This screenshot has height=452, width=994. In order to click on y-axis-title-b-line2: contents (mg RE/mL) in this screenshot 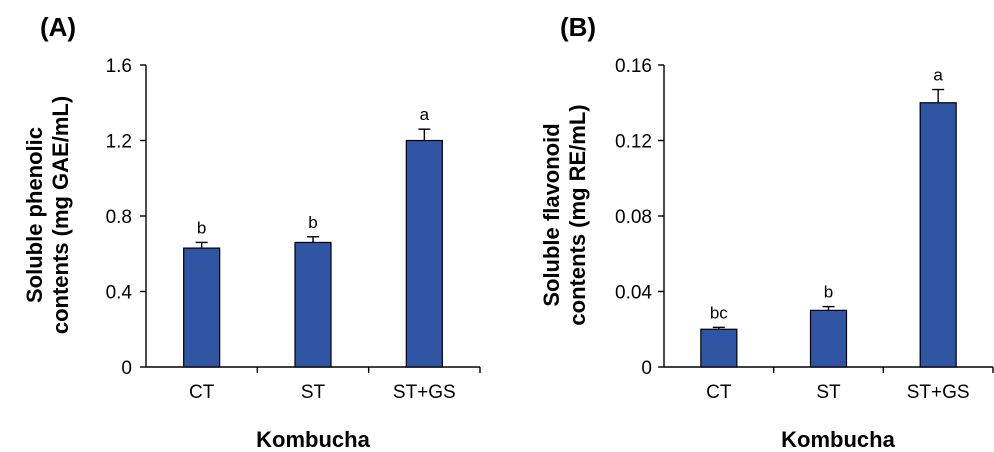, I will do `click(577, 214)`.